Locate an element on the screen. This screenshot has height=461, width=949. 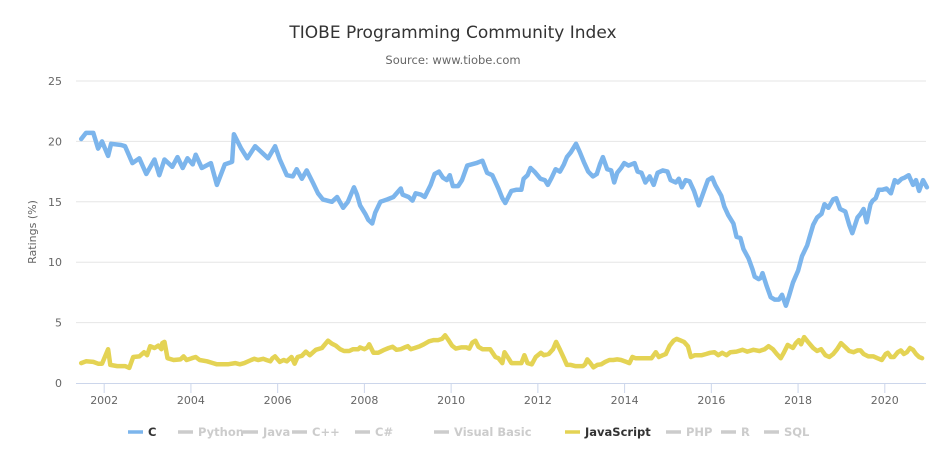
y-axis-ticks: 0 5 10 15 20 25 is located at coordinates (55, 232).